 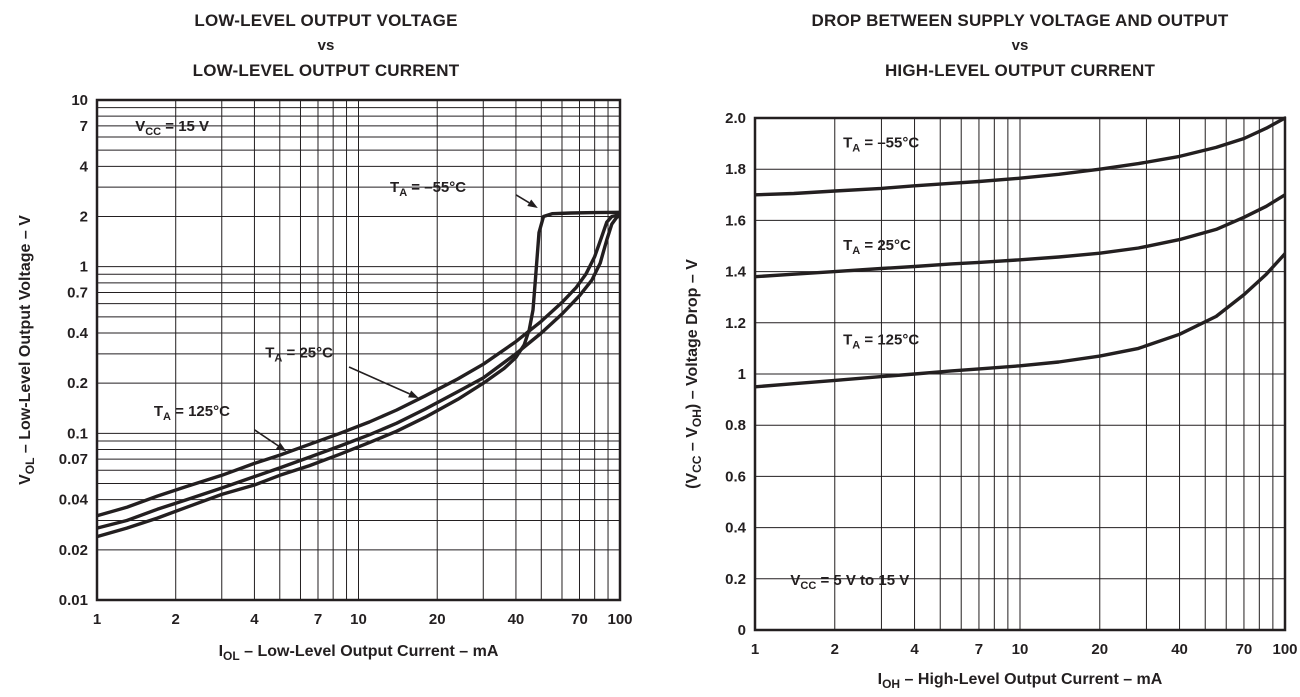 I want to click on y-tick-label: 4, so click(x=84, y=166).